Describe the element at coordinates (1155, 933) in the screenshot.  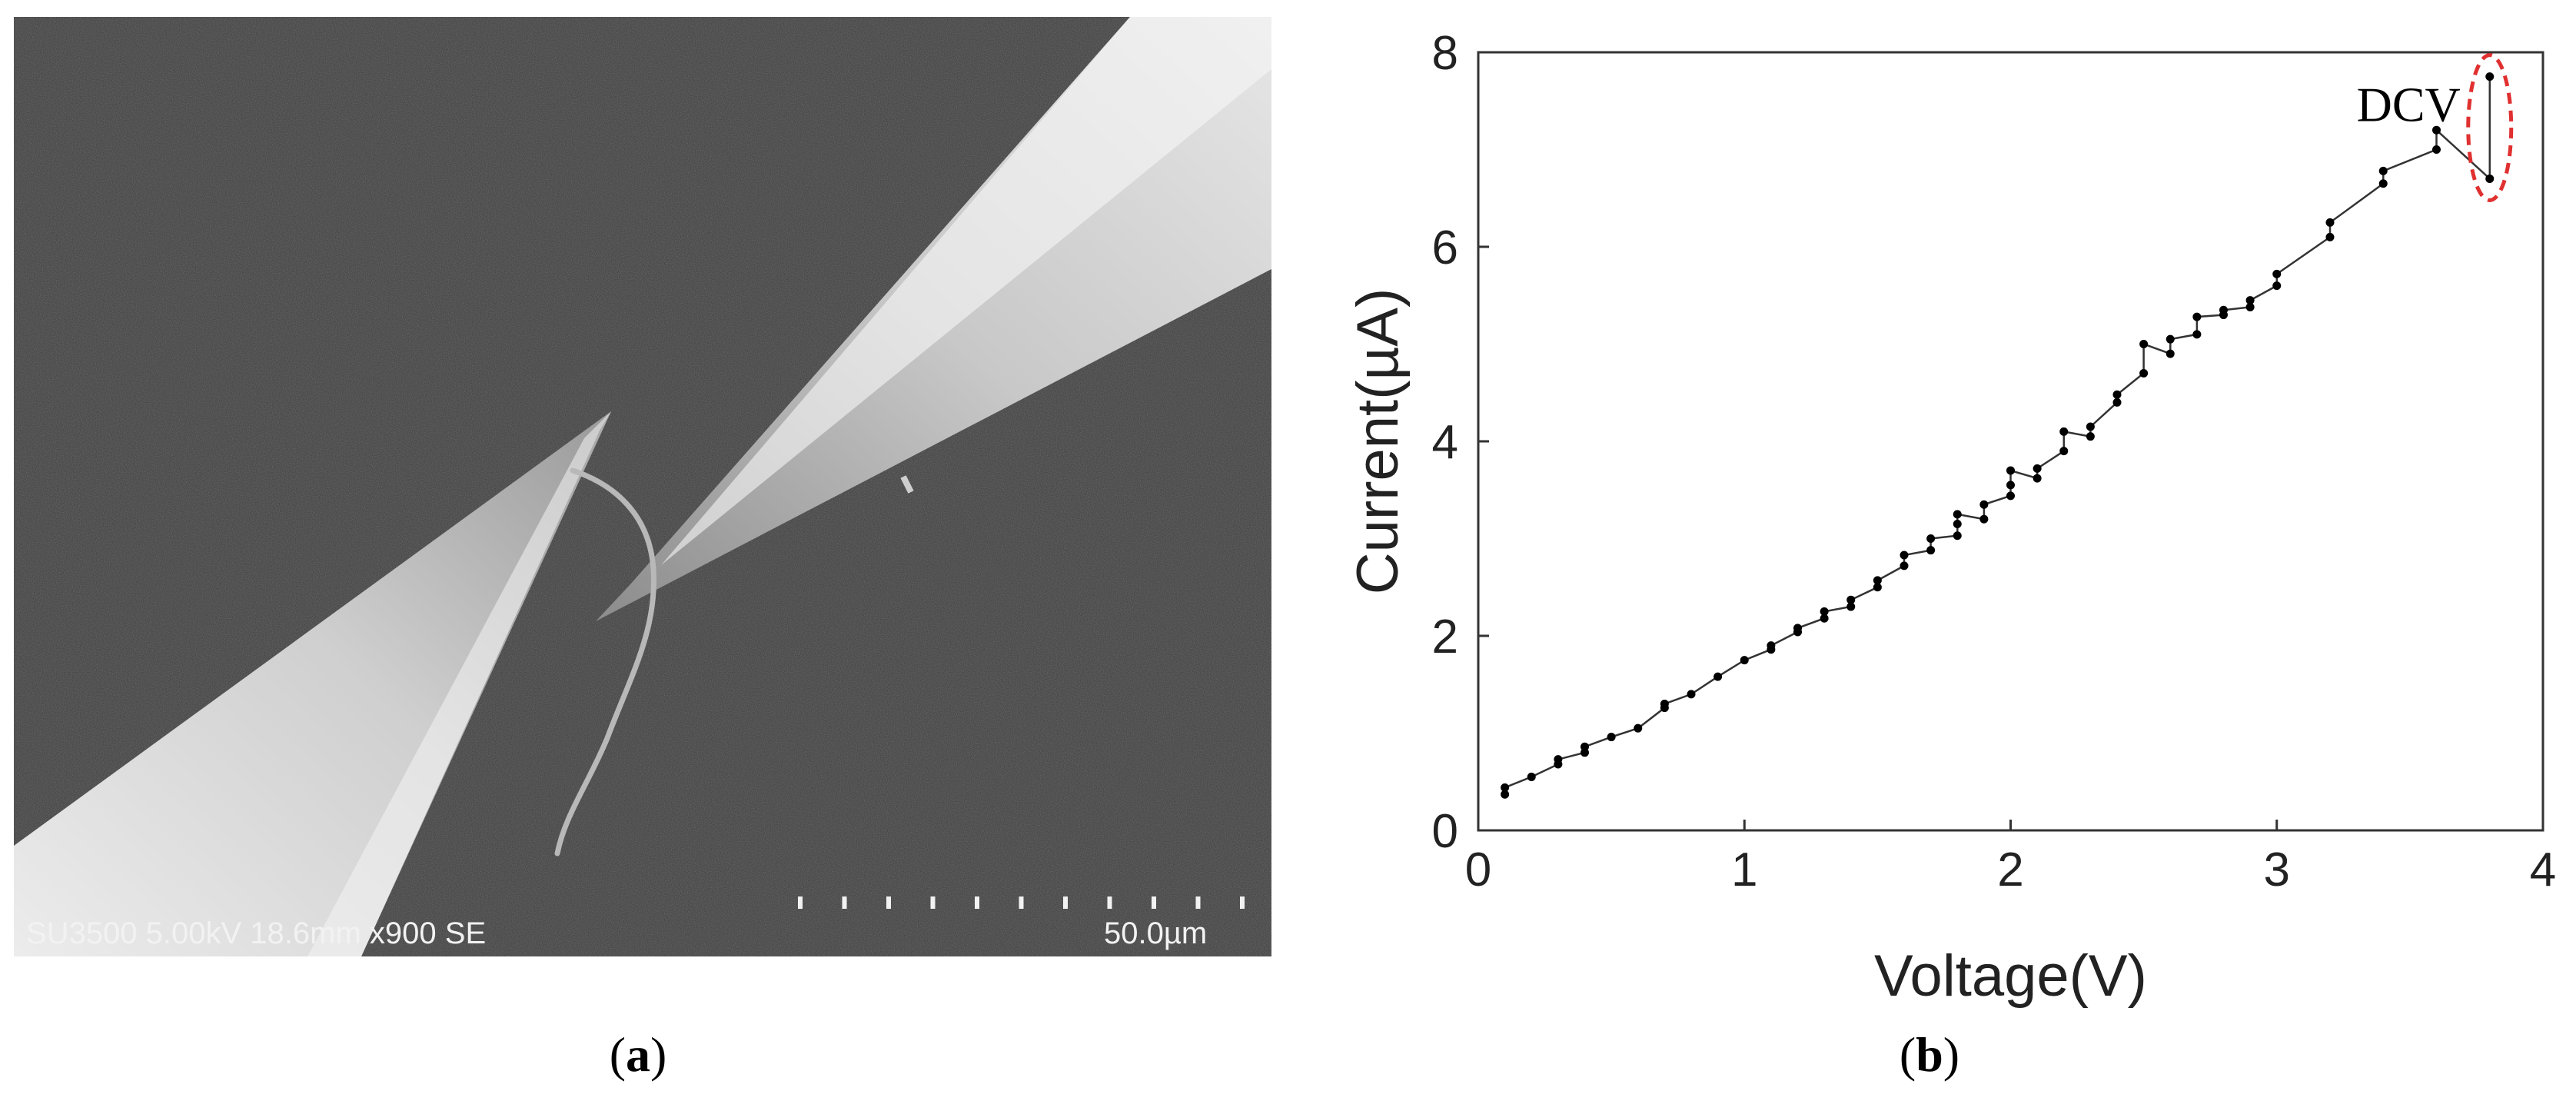
I see `scale-bar-label: 50.0µm` at that location.